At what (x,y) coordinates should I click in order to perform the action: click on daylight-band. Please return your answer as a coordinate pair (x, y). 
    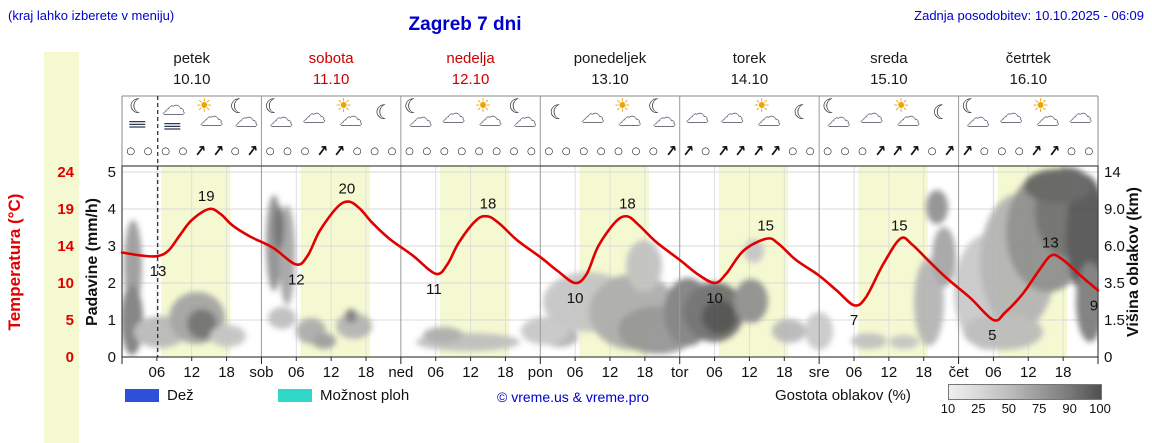
    Looking at the image, I should click on (475, 261).